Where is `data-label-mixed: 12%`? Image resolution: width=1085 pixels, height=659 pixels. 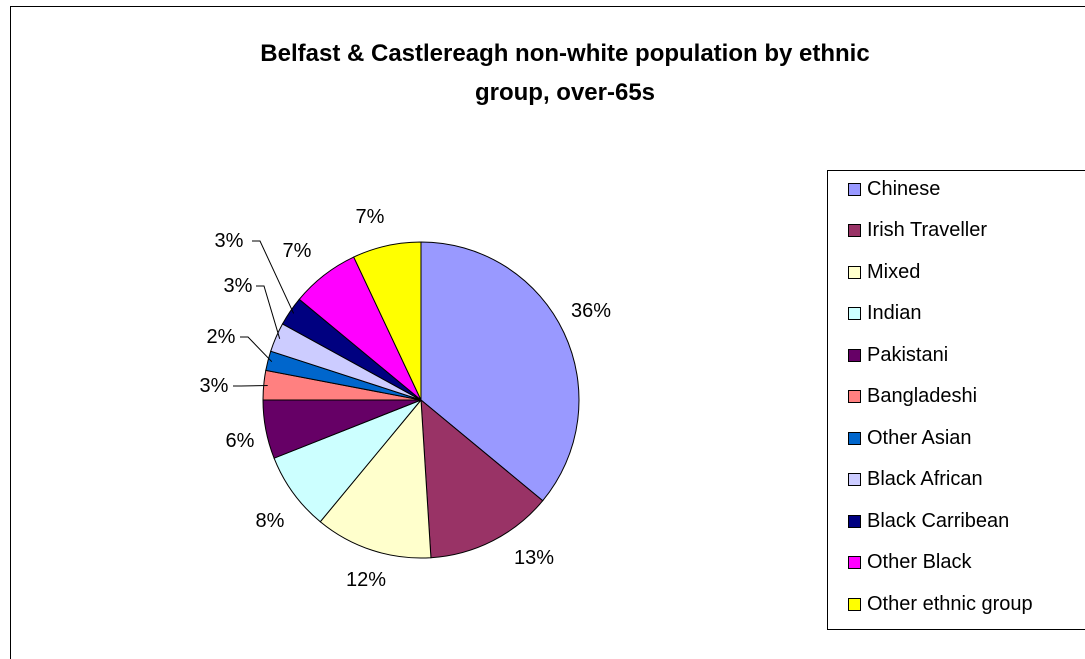
data-label-mixed: 12% is located at coordinates (366, 580).